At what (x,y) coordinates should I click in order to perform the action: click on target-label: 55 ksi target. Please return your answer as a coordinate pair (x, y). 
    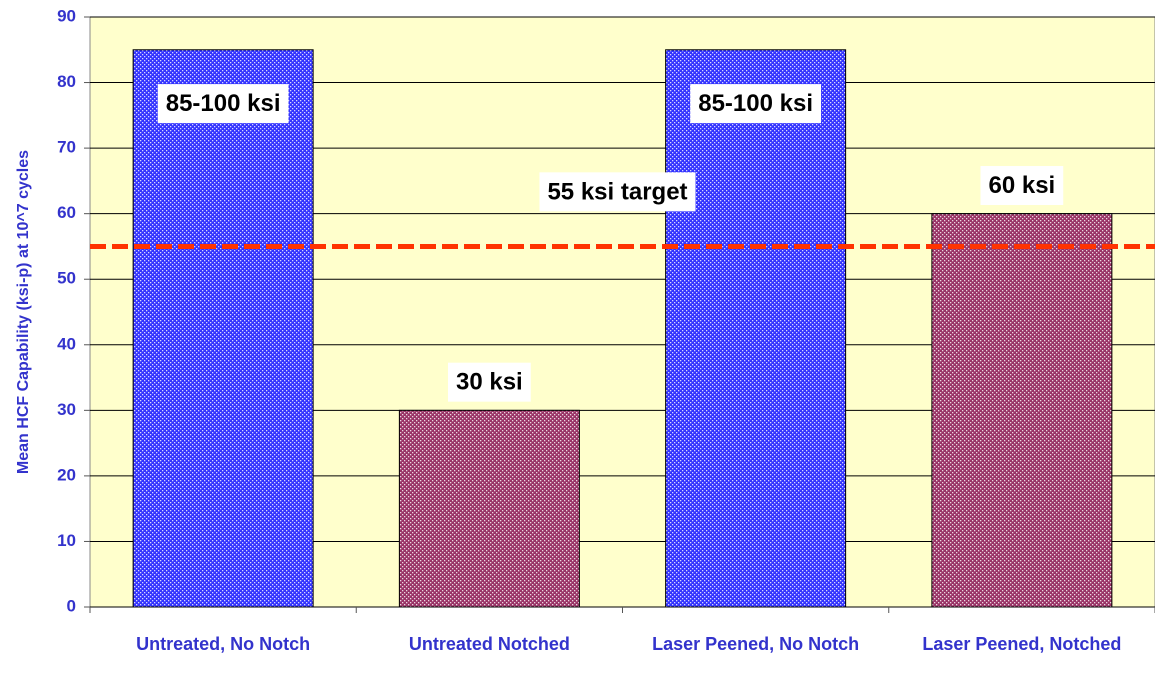
    Looking at the image, I should click on (617, 191).